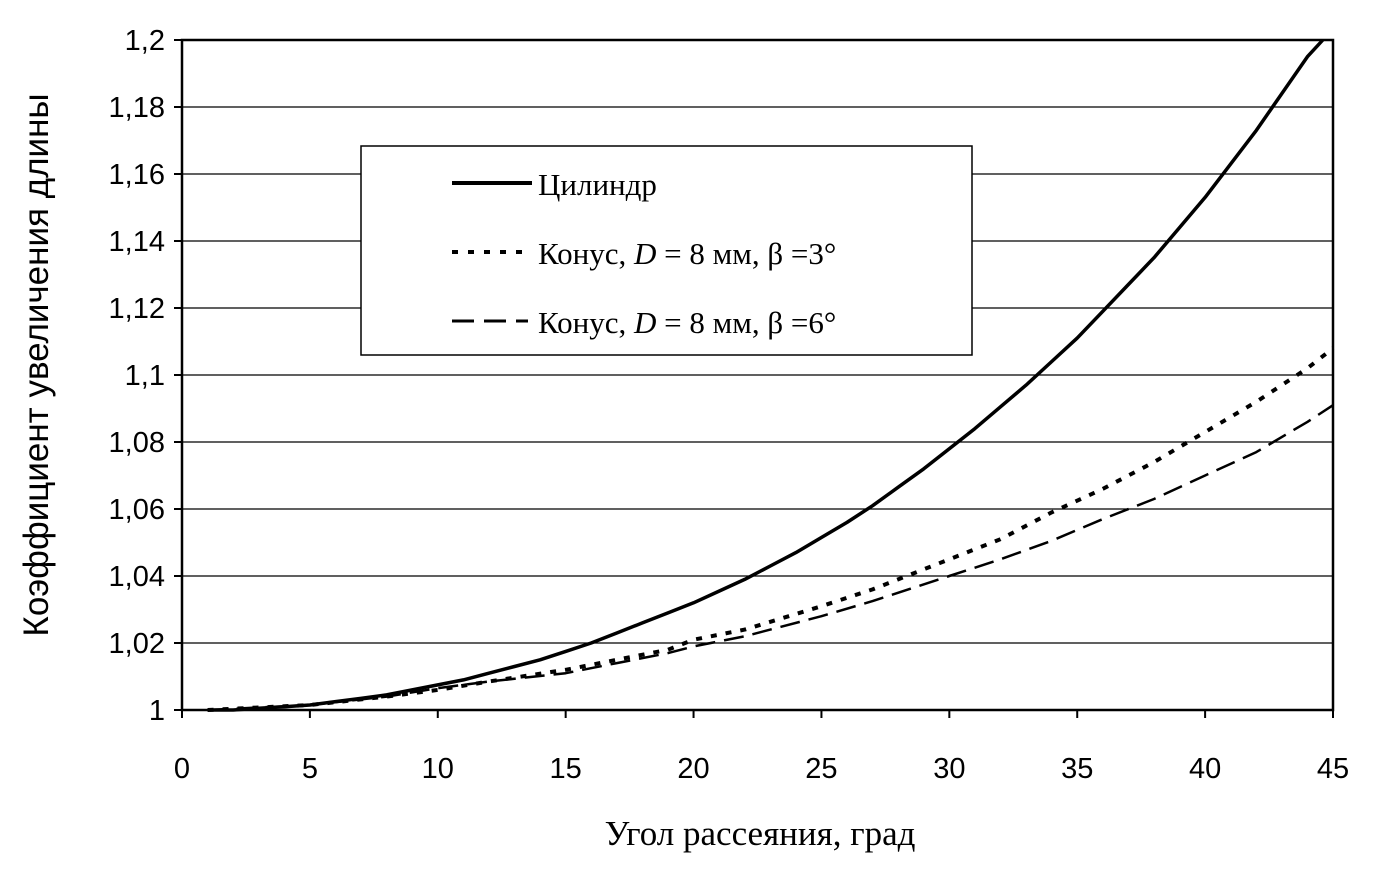 The width and height of the screenshot is (1383, 890). I want to click on legend-label-cone-3: Конус, D = 8 мм, β =3°, so click(687, 253).